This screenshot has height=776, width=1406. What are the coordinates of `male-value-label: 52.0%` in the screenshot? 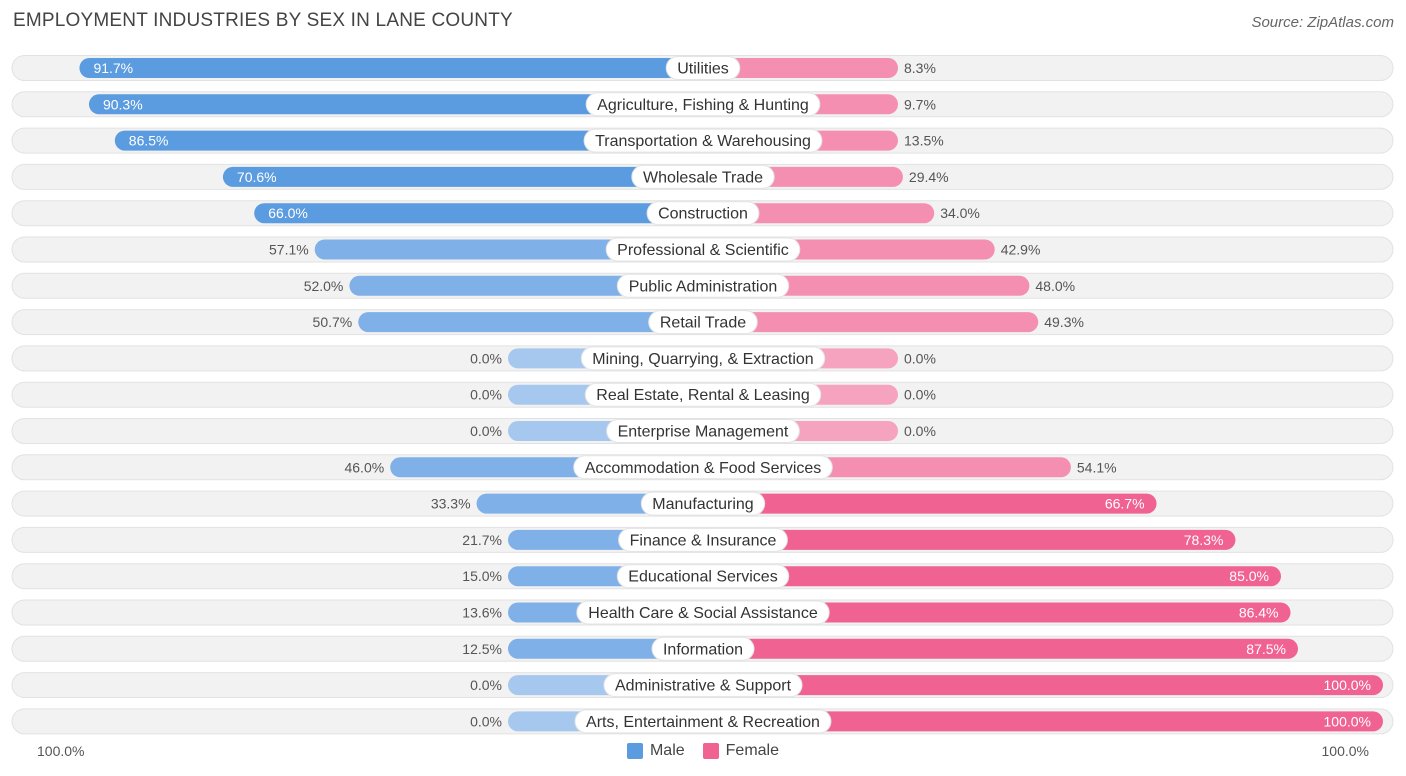 It's located at (324, 286).